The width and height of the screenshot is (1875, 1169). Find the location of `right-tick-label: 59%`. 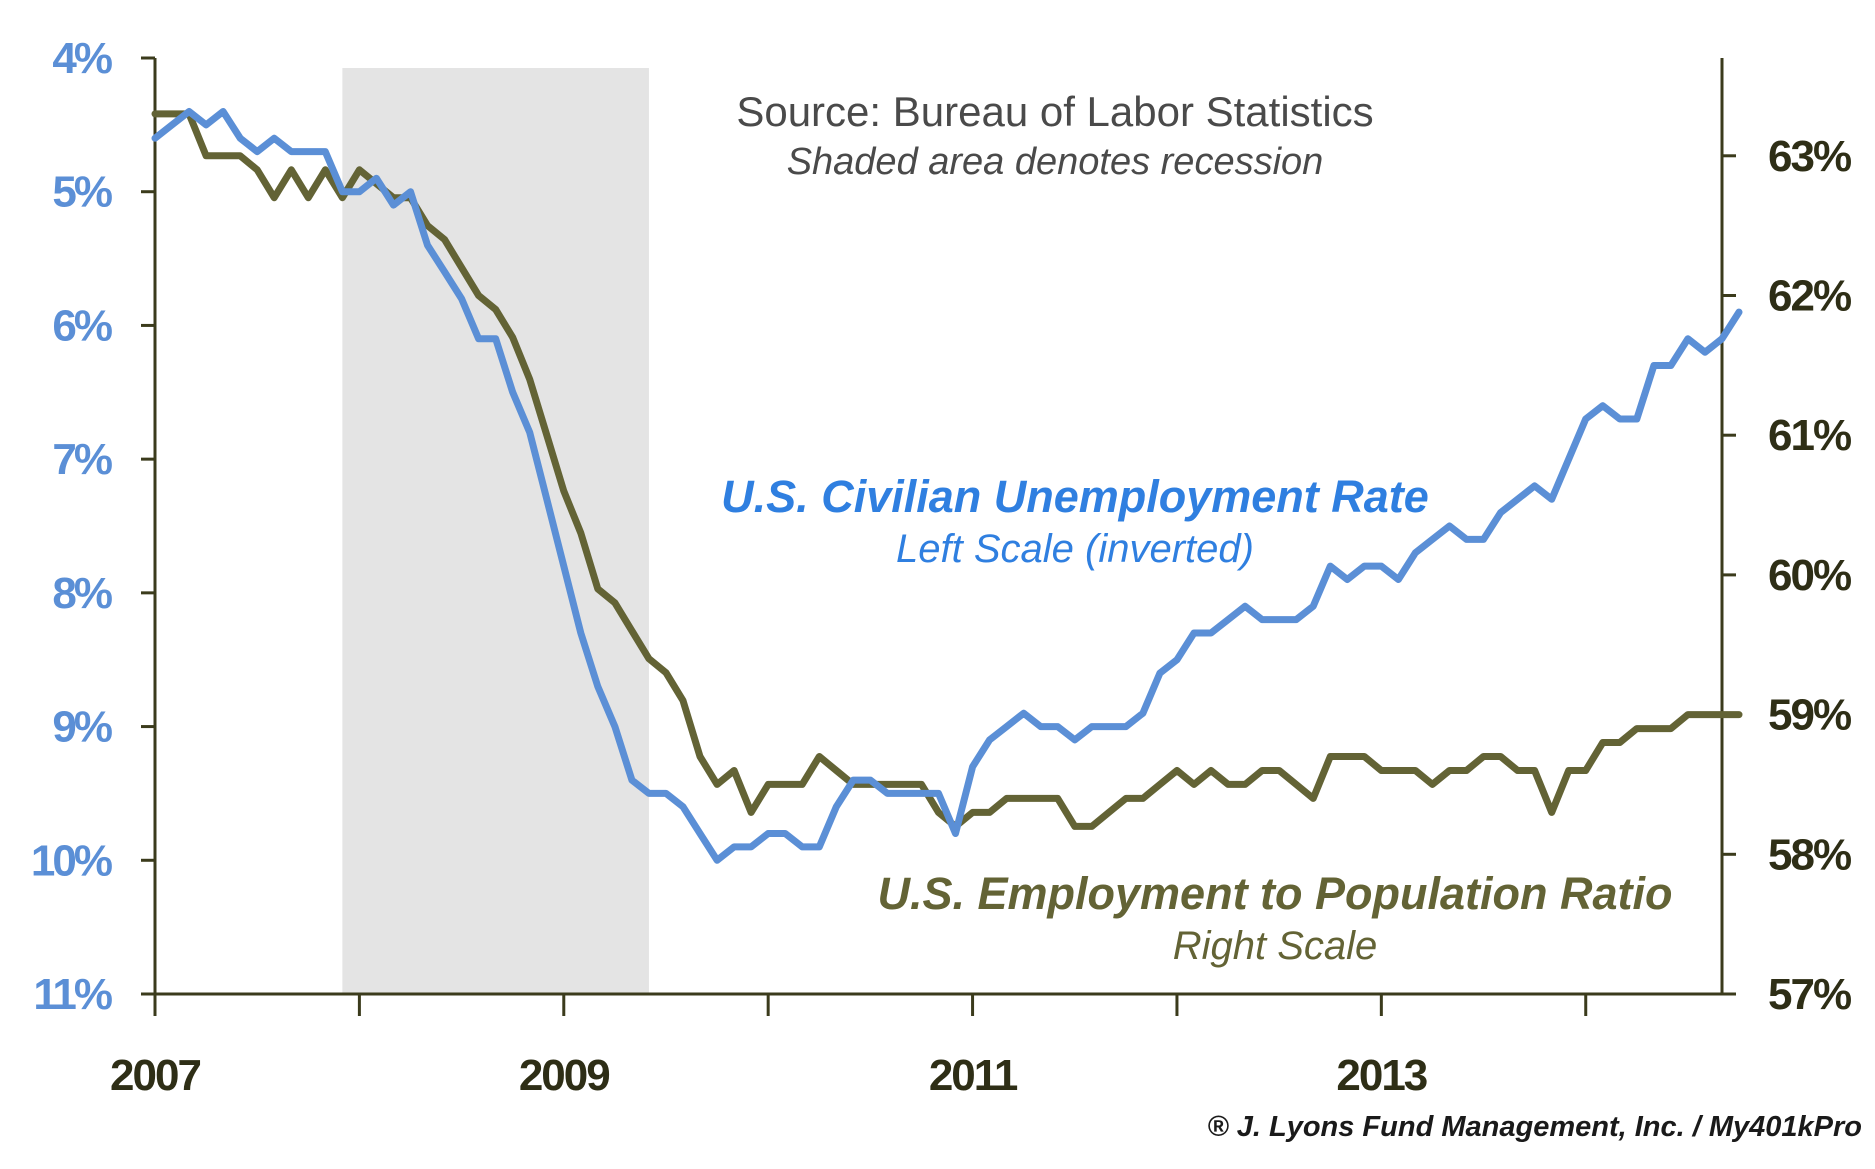

right-tick-label: 59% is located at coordinates (1809, 715).